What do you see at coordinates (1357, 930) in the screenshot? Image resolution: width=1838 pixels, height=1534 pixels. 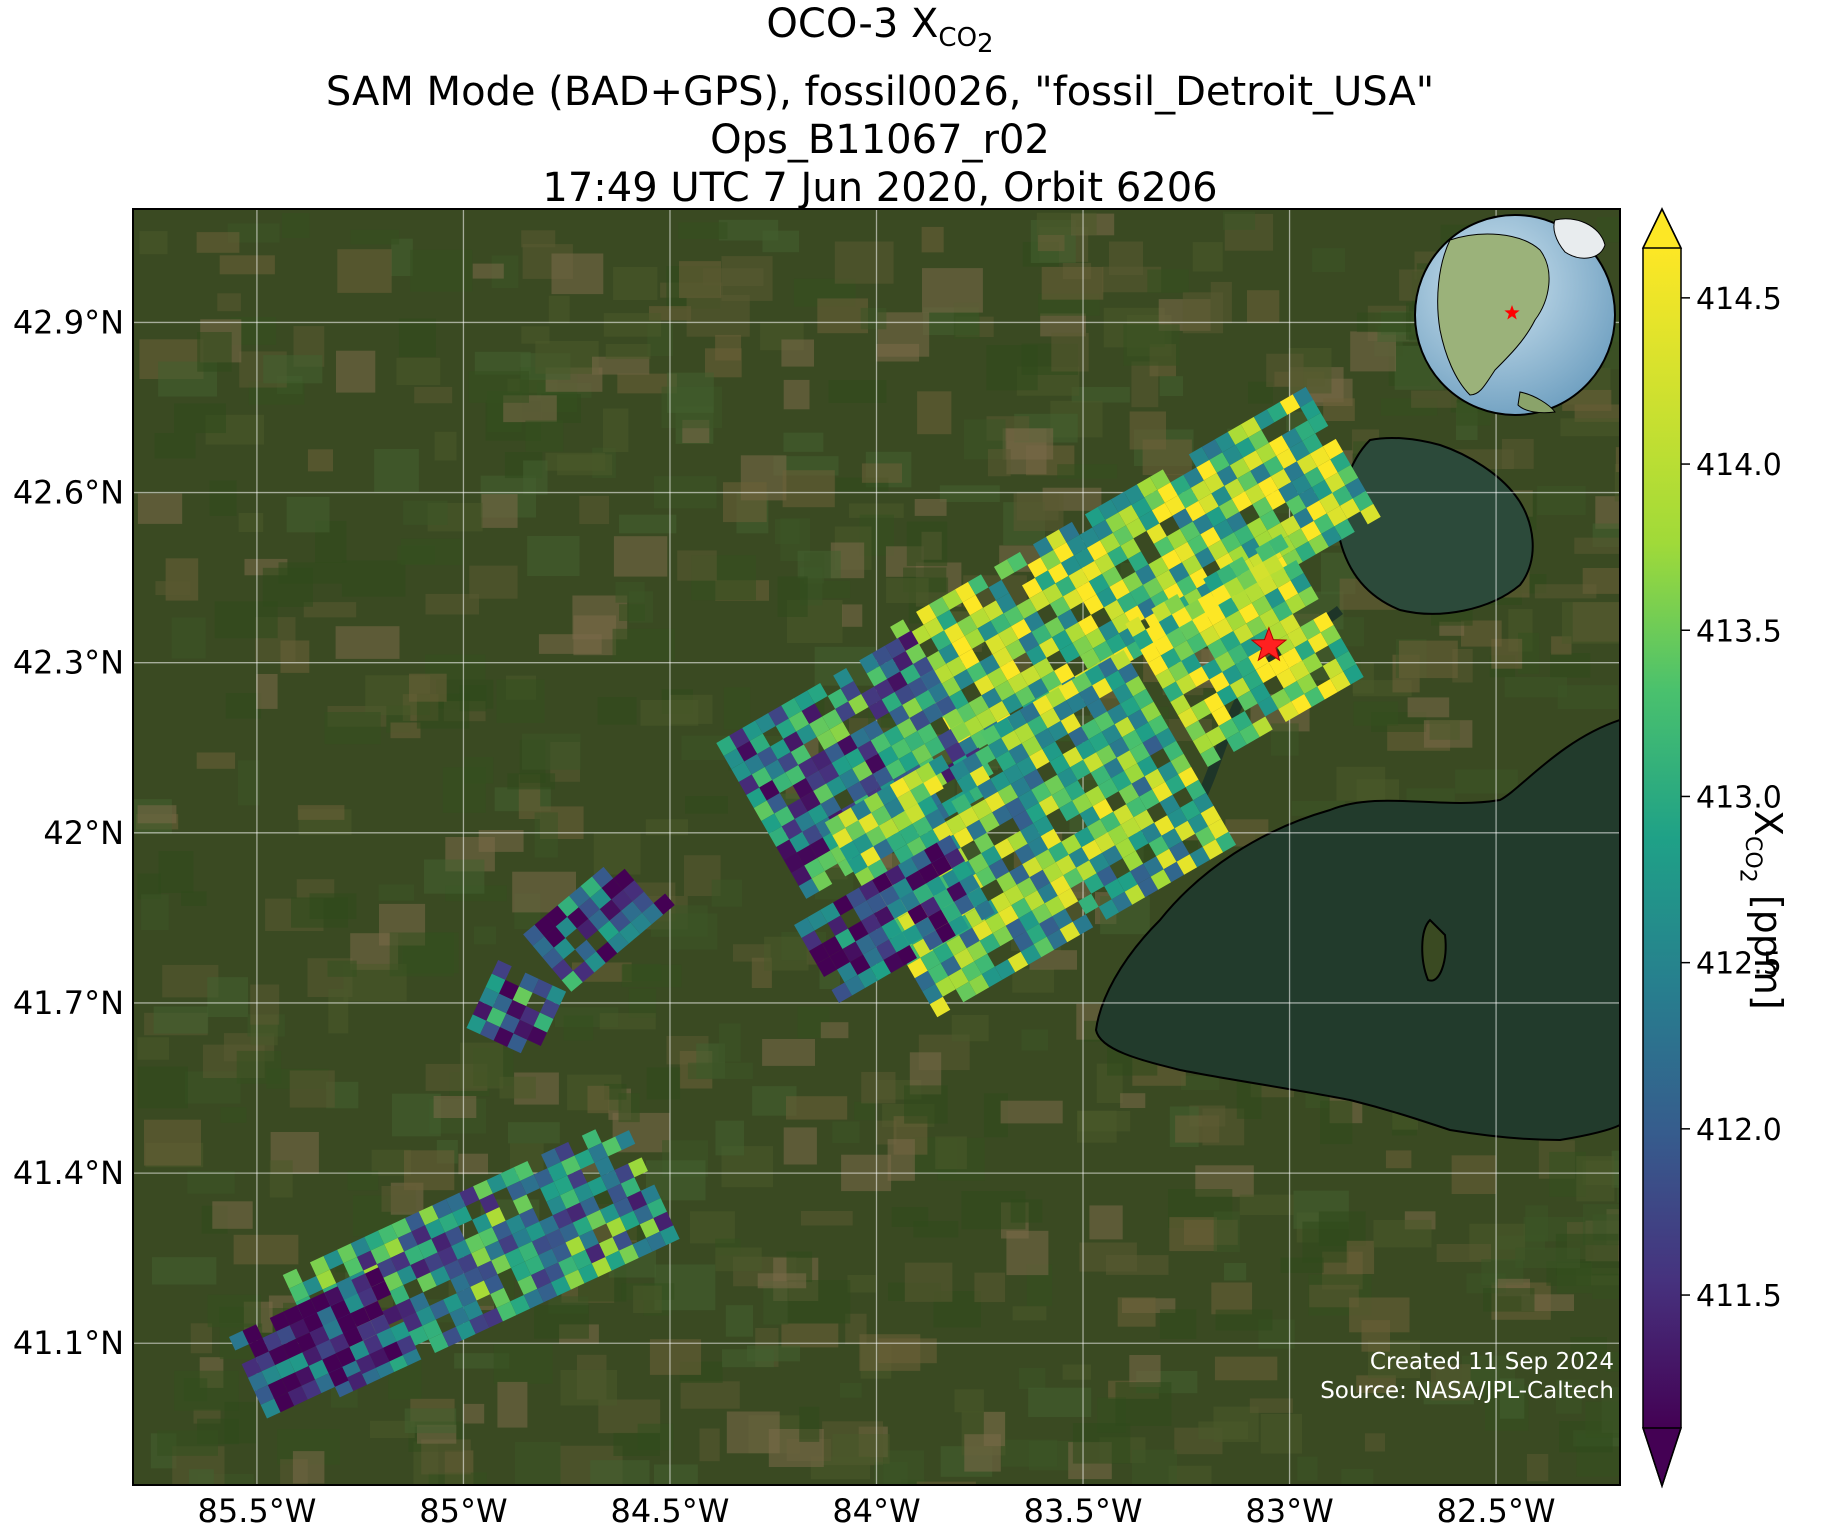 I see `lake-erie` at bounding box center [1357, 930].